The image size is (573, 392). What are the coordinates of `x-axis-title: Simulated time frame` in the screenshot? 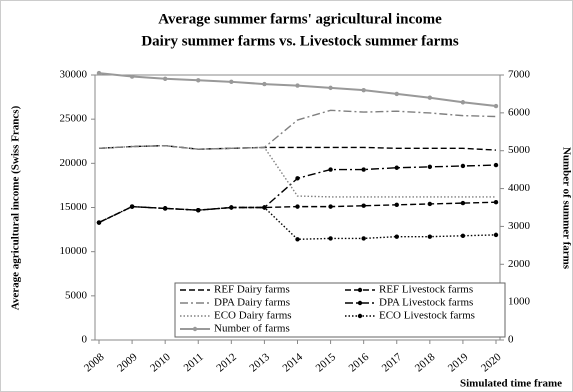 It's located at (511, 384).